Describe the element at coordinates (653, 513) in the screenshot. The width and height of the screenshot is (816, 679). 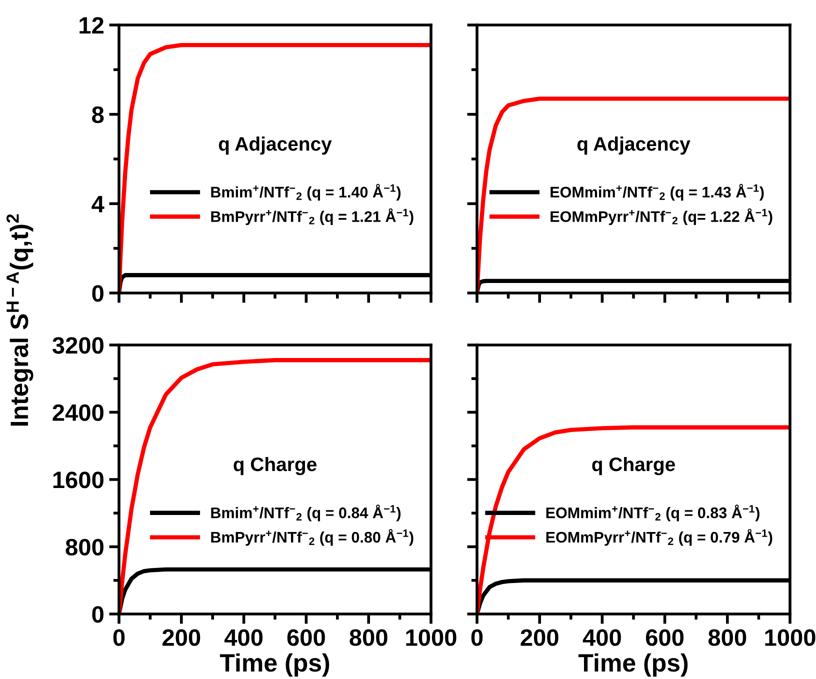
I see `legend-label: EOMmim$^{+}$/NTf$^{−}$$_{2}$ (q = 0.83 Å$^{−1}$)` at that location.